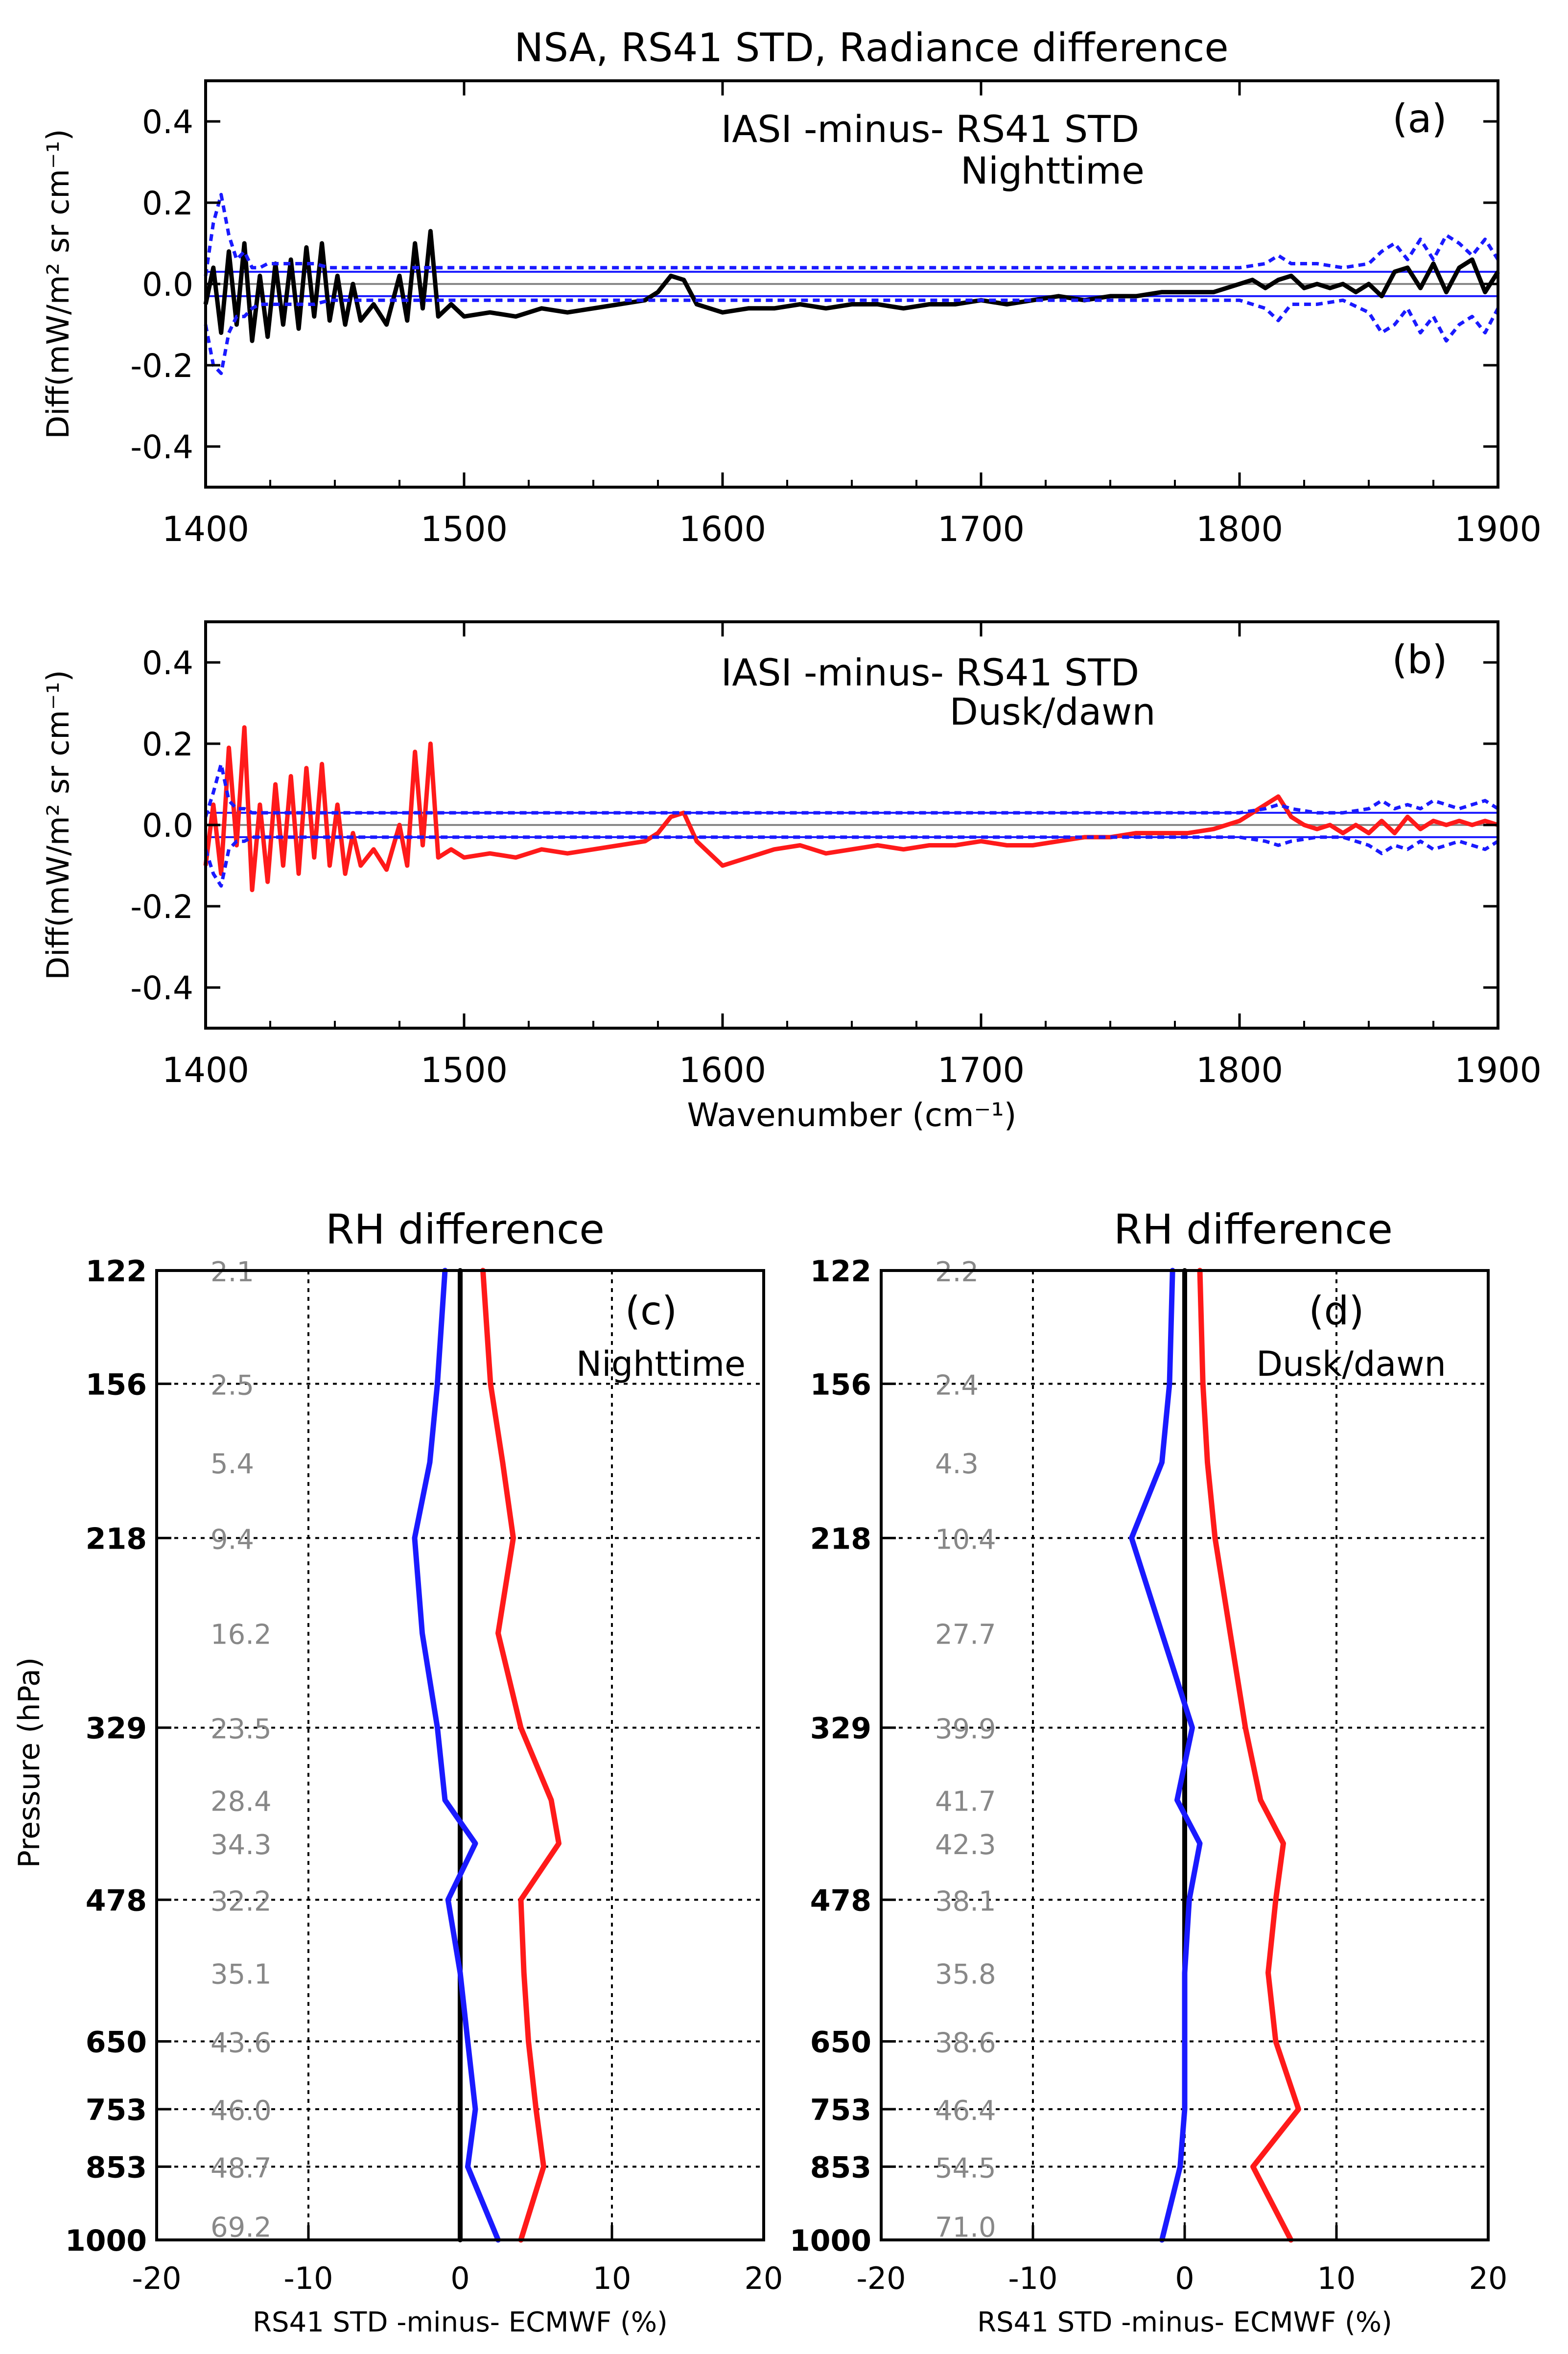  I want to click on y-tick-label: 753, so click(116, 2110).